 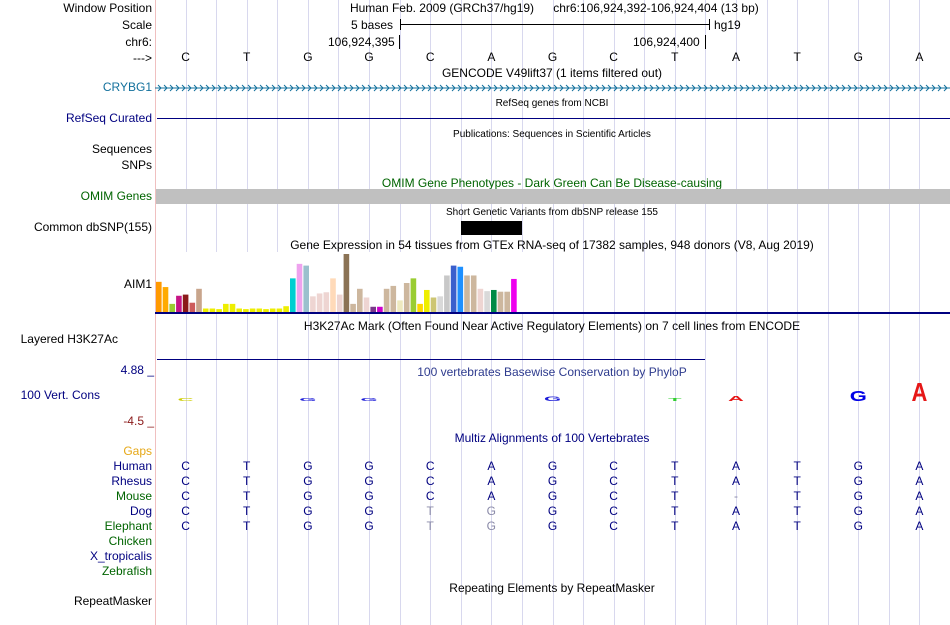 What do you see at coordinates (140, 511) in the screenshot?
I see `species-label: Dog` at bounding box center [140, 511].